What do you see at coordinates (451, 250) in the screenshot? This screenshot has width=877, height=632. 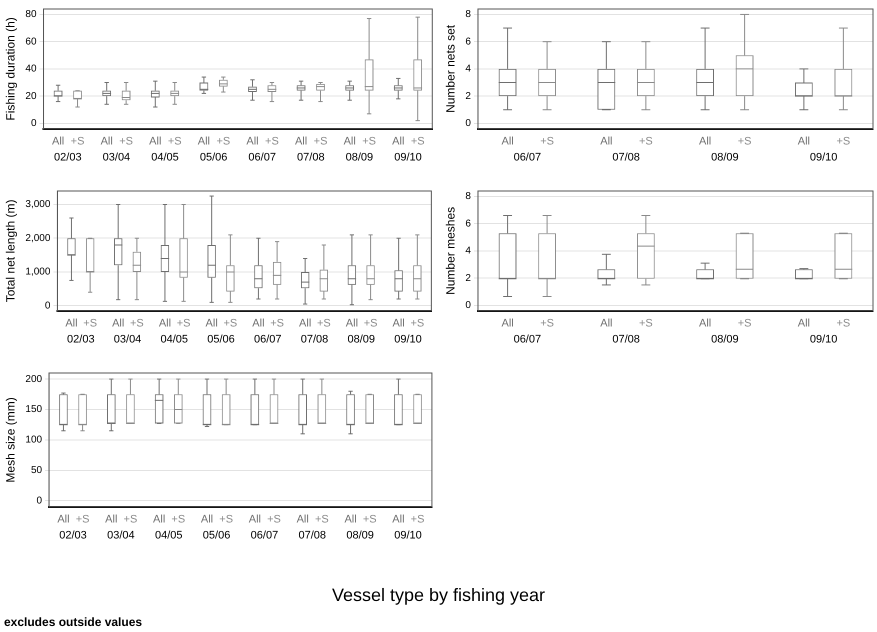 I see `y-axis-title: Number meshes` at bounding box center [451, 250].